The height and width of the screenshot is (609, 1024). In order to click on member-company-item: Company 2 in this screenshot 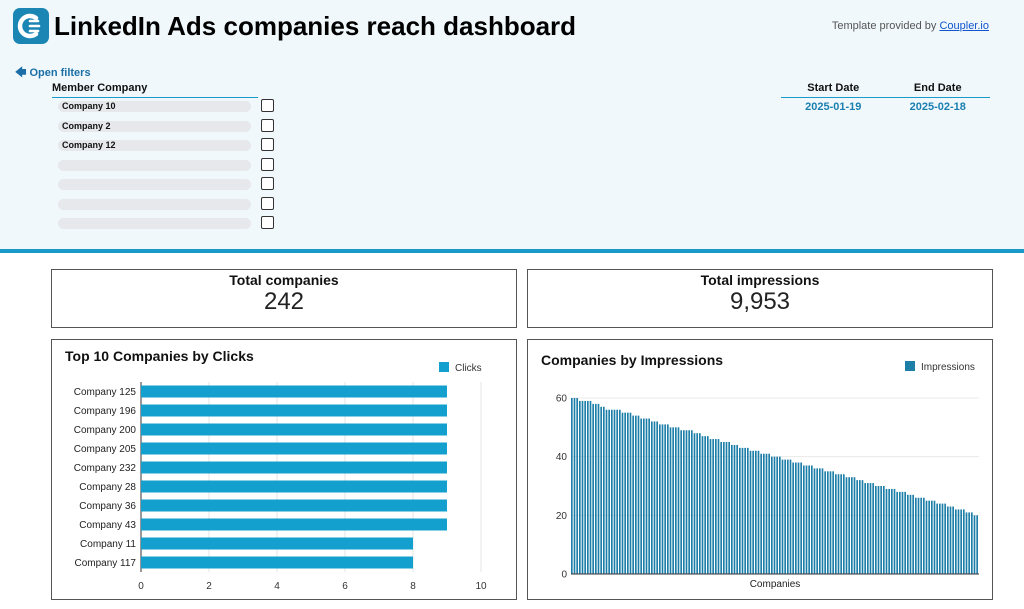, I will do `click(173, 128)`.